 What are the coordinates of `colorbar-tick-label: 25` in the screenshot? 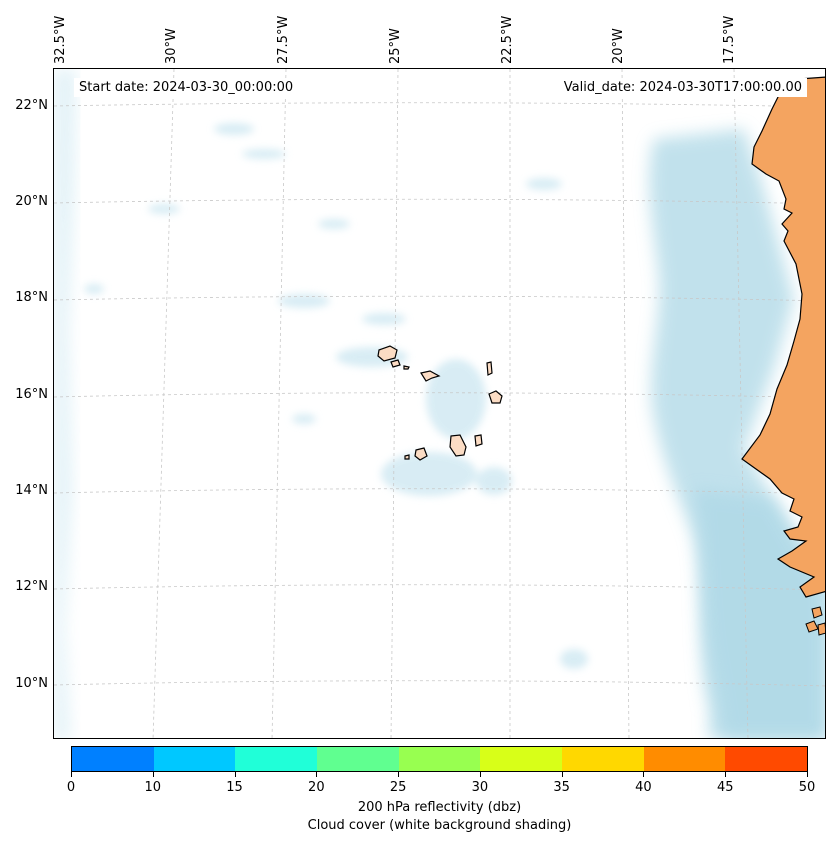 It's located at (398, 787).